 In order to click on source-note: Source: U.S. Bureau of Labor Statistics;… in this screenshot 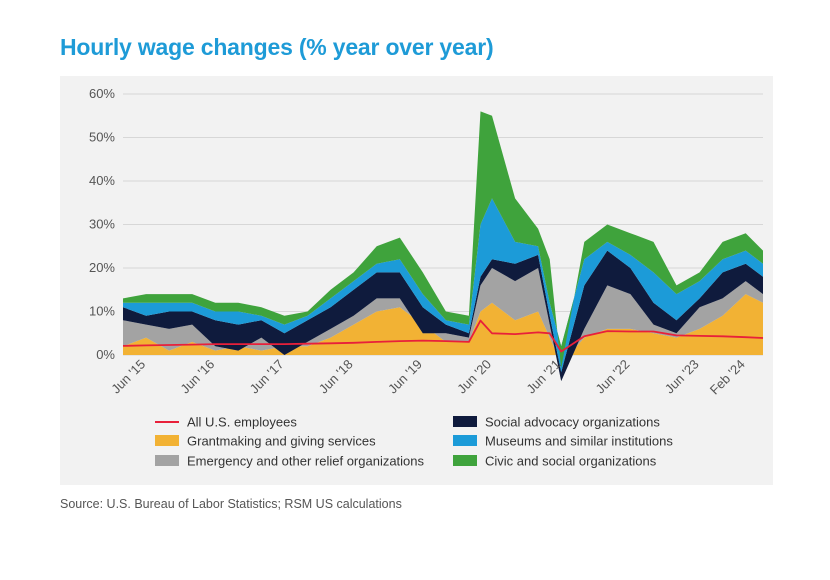, I will do `click(231, 504)`.